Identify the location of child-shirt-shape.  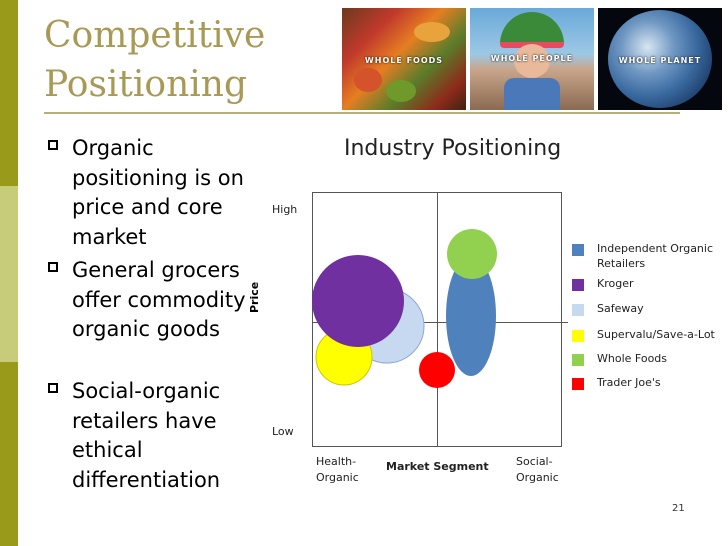
(532, 94).